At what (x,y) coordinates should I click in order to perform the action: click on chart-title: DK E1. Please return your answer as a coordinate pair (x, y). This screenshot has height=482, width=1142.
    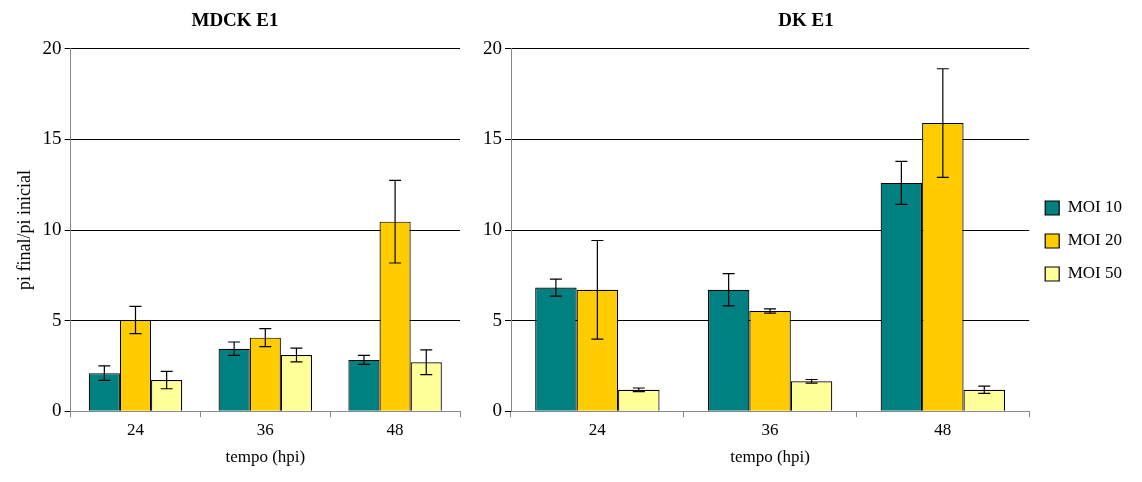
    Looking at the image, I should click on (806, 20).